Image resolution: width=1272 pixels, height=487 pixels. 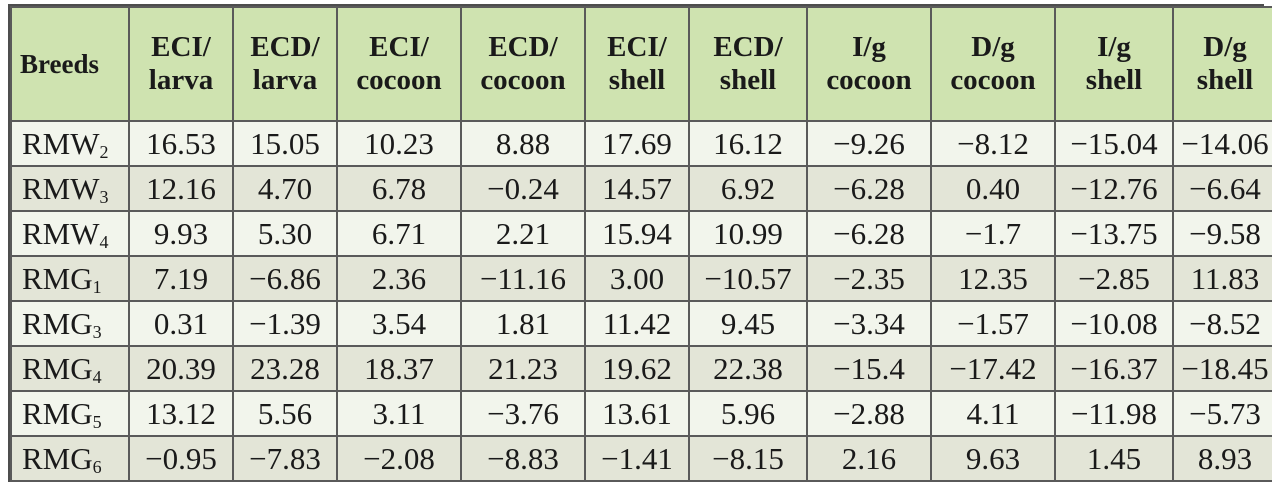 What do you see at coordinates (399, 188) in the screenshot?
I see `value-cell: 6.78` at bounding box center [399, 188].